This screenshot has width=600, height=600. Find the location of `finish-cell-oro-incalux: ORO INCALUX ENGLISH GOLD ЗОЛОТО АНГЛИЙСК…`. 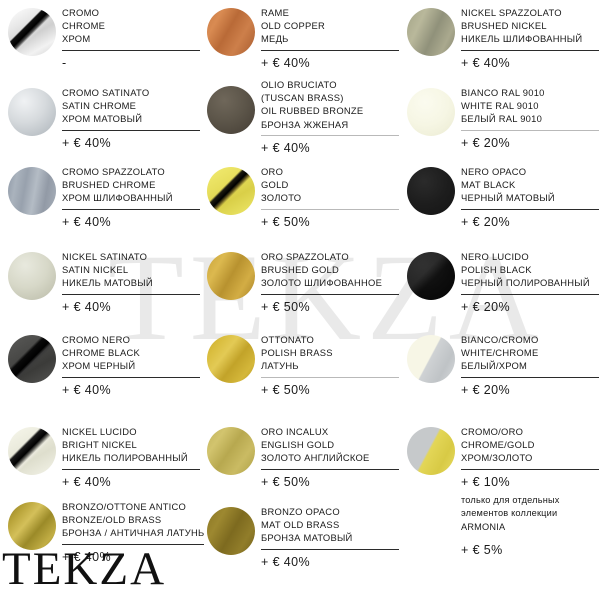

finish-cell-oro-incalux: ORO INCALUX ENGLISH GOLD ЗОЛОТО АНГЛИЙСК… is located at coordinates (301, 457).